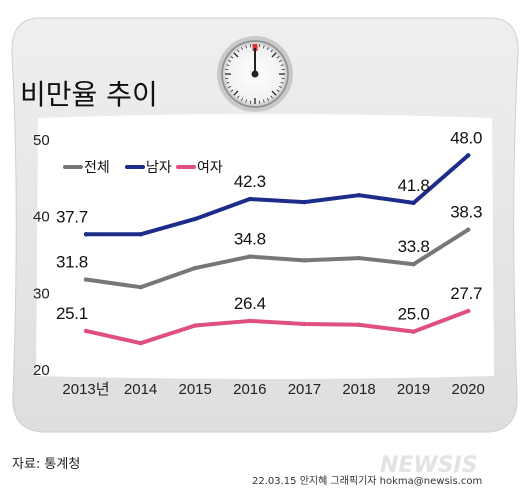  Describe the element at coordinates (250, 303) in the screenshot. I see `data-label: 26.4` at that location.